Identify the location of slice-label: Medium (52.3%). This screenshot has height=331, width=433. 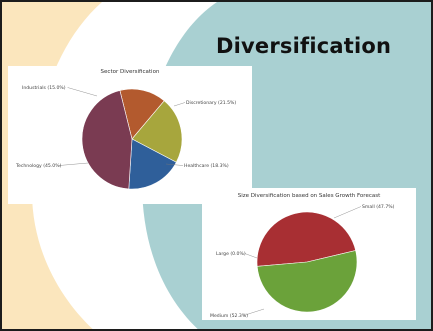
(229, 316).